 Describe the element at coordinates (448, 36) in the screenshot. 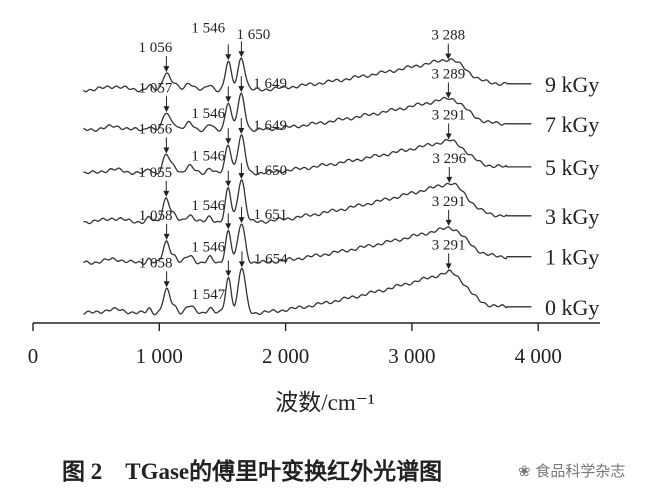

I see `peak-label: 3 288` at that location.